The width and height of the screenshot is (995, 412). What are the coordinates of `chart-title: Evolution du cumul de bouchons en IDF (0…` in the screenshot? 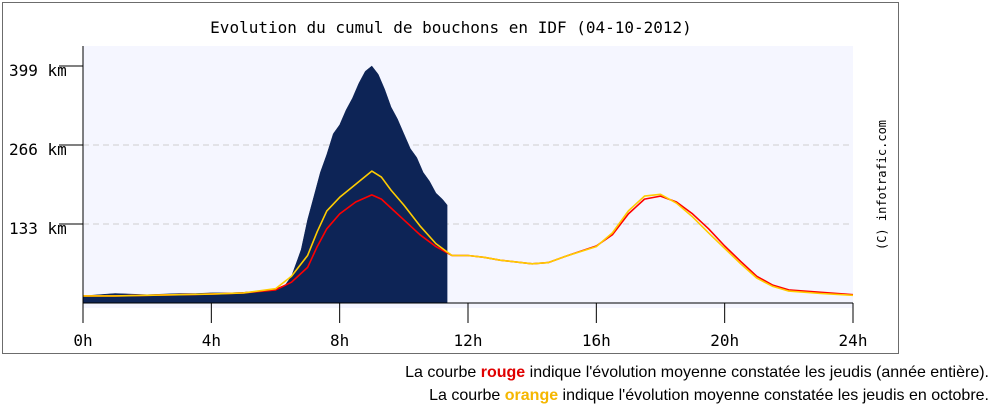 It's located at (451, 27).